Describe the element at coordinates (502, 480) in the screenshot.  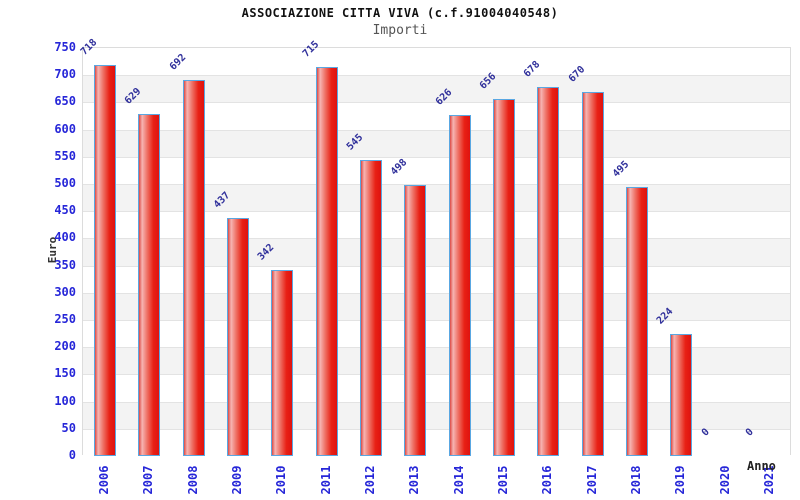
I see `x-tick-label: 2015` at that location.